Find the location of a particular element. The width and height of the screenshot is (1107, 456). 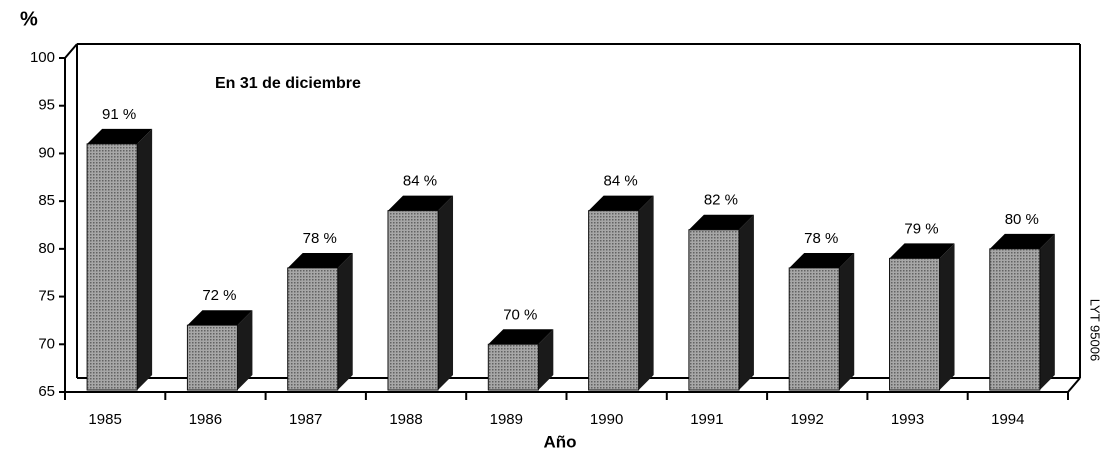

y-tick-label: 95 is located at coordinates (46, 105).